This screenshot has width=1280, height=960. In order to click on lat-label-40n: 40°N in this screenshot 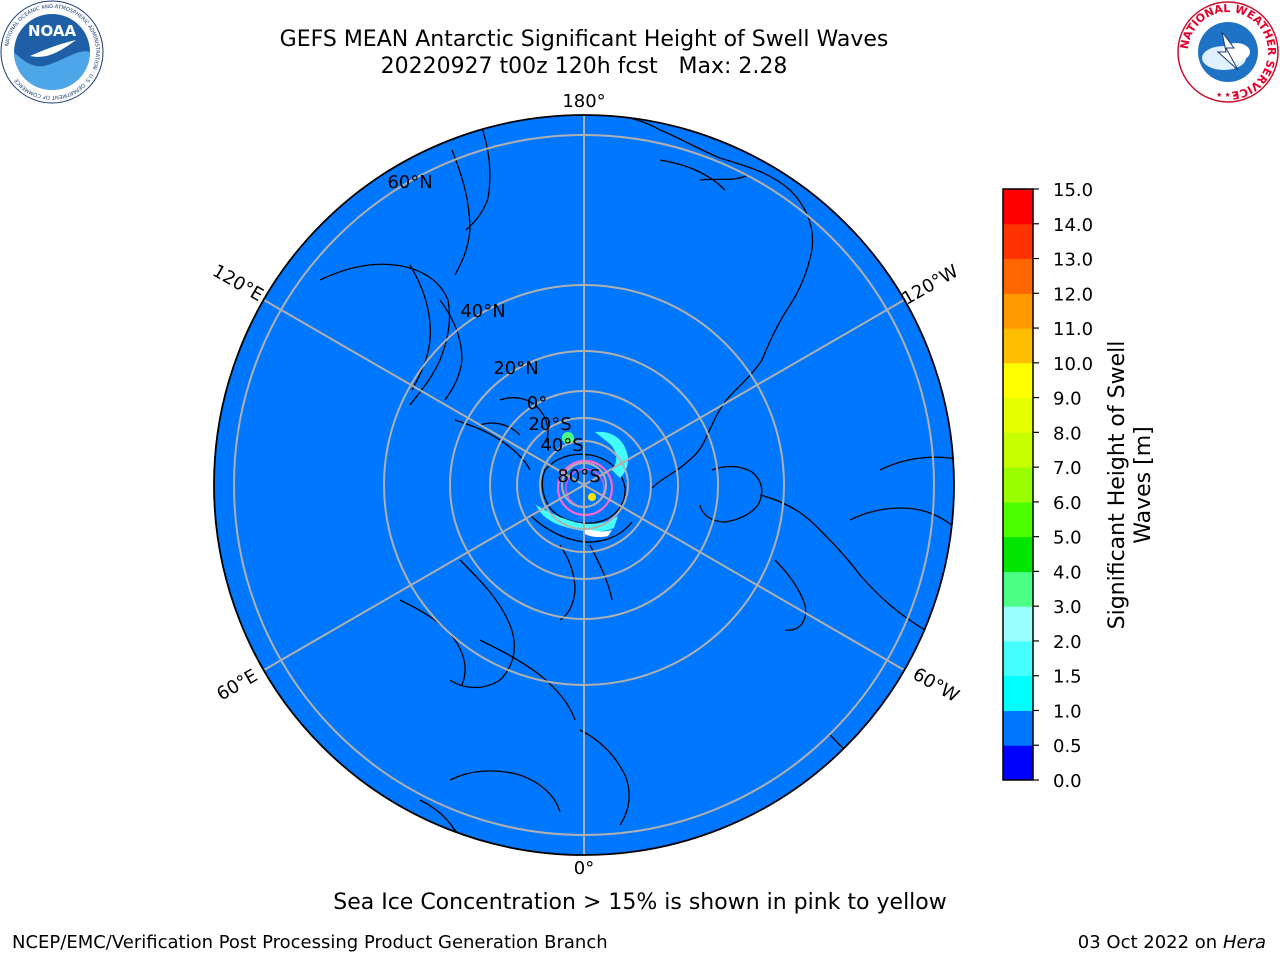, I will do `click(482, 311)`.